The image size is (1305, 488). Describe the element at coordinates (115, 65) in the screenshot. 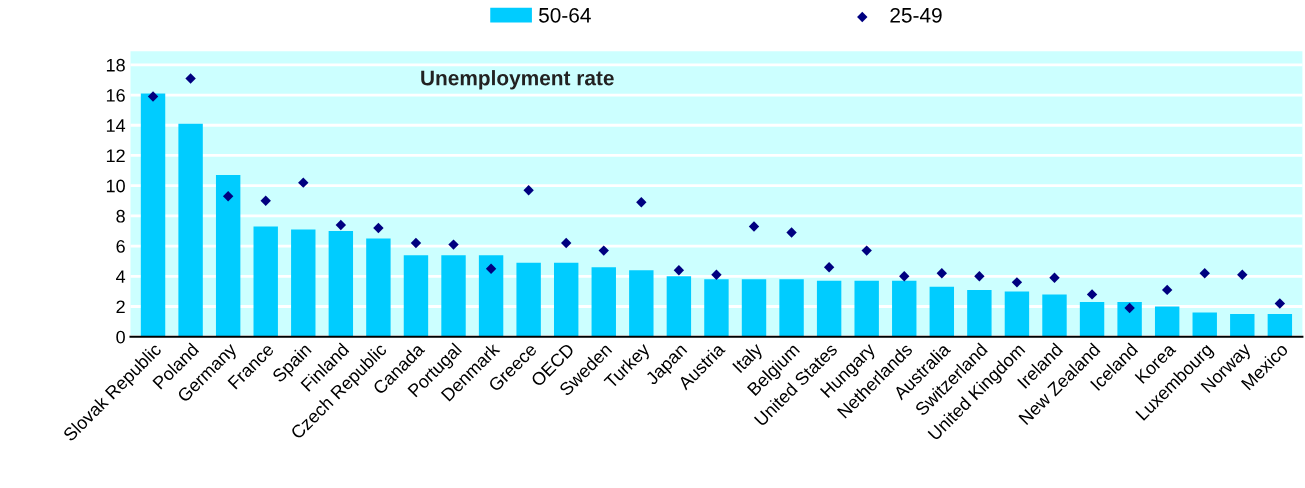

I see `y-tick-label: 18` at that location.